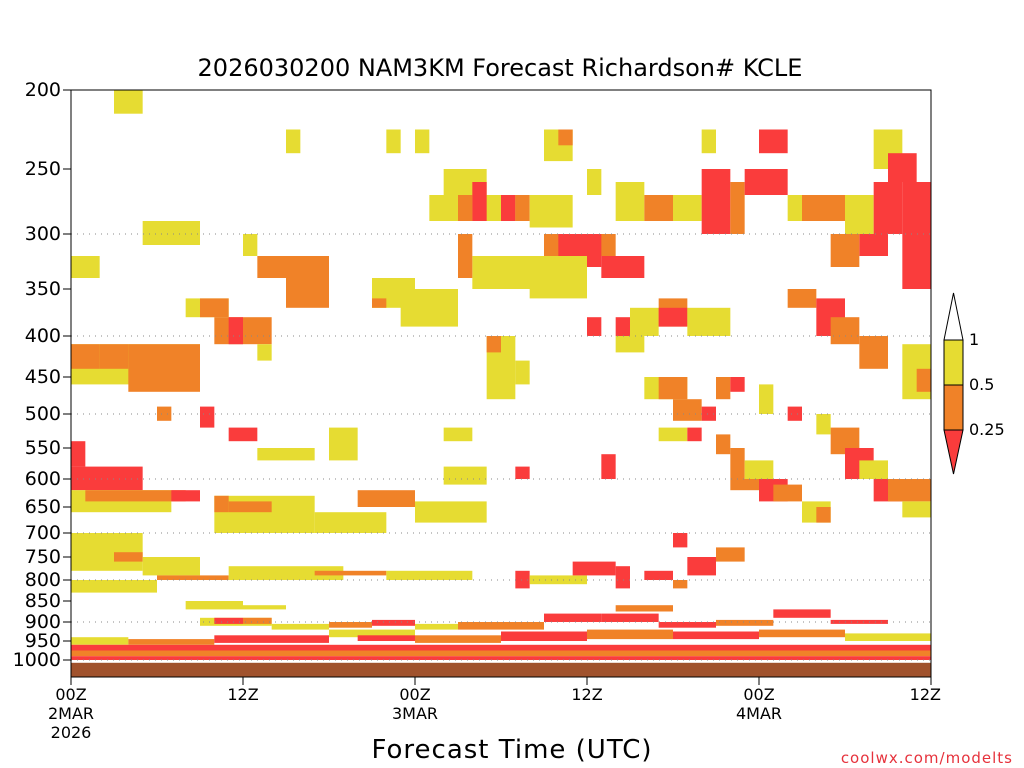 The image size is (1024, 768). I want to click on colorbar-cap-bottom, so click(953, 452).